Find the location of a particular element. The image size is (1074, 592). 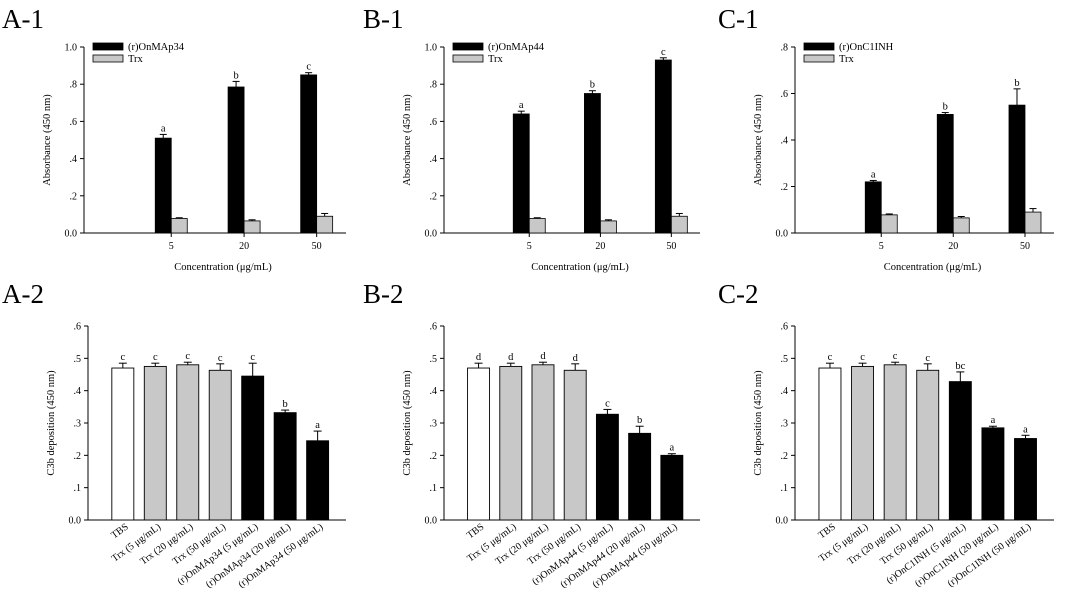

y-tick-label: 1.0 is located at coordinates (71, 48).